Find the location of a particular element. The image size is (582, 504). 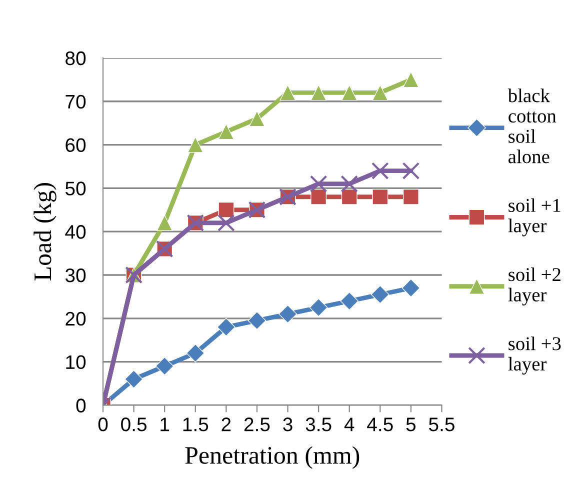

x-tick-label: 2 is located at coordinates (226, 425).